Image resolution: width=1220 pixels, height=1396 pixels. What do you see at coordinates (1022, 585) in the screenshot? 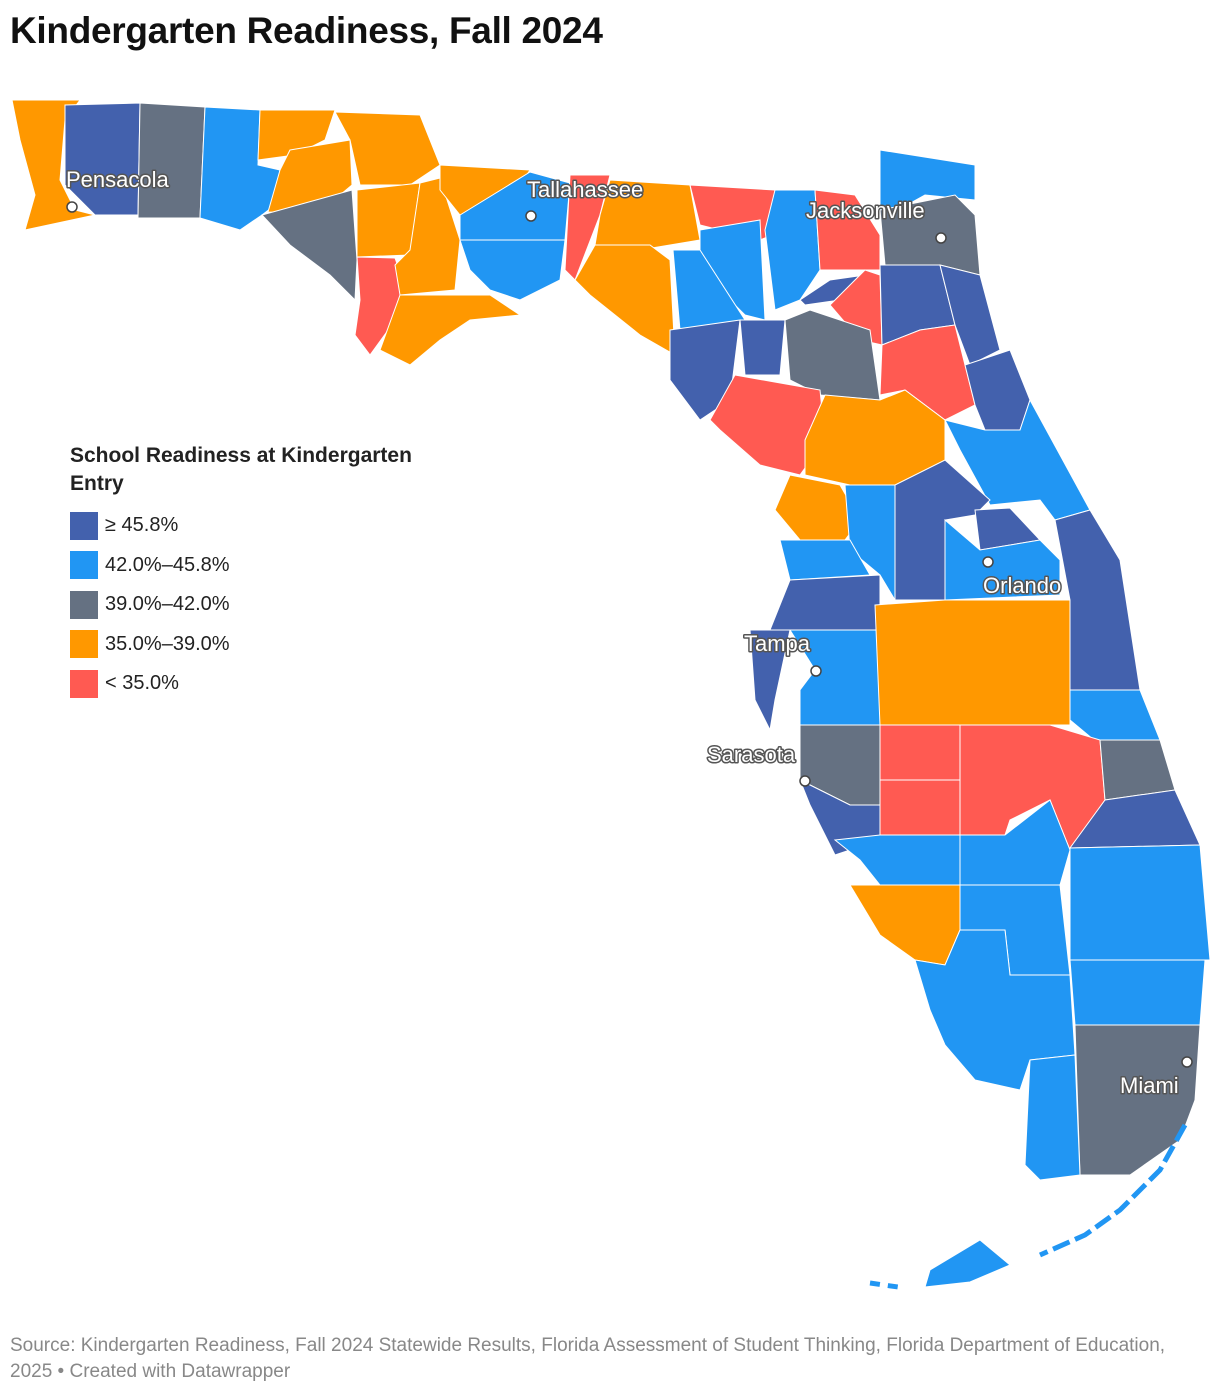
I see `city-label: Orlando` at bounding box center [1022, 585].